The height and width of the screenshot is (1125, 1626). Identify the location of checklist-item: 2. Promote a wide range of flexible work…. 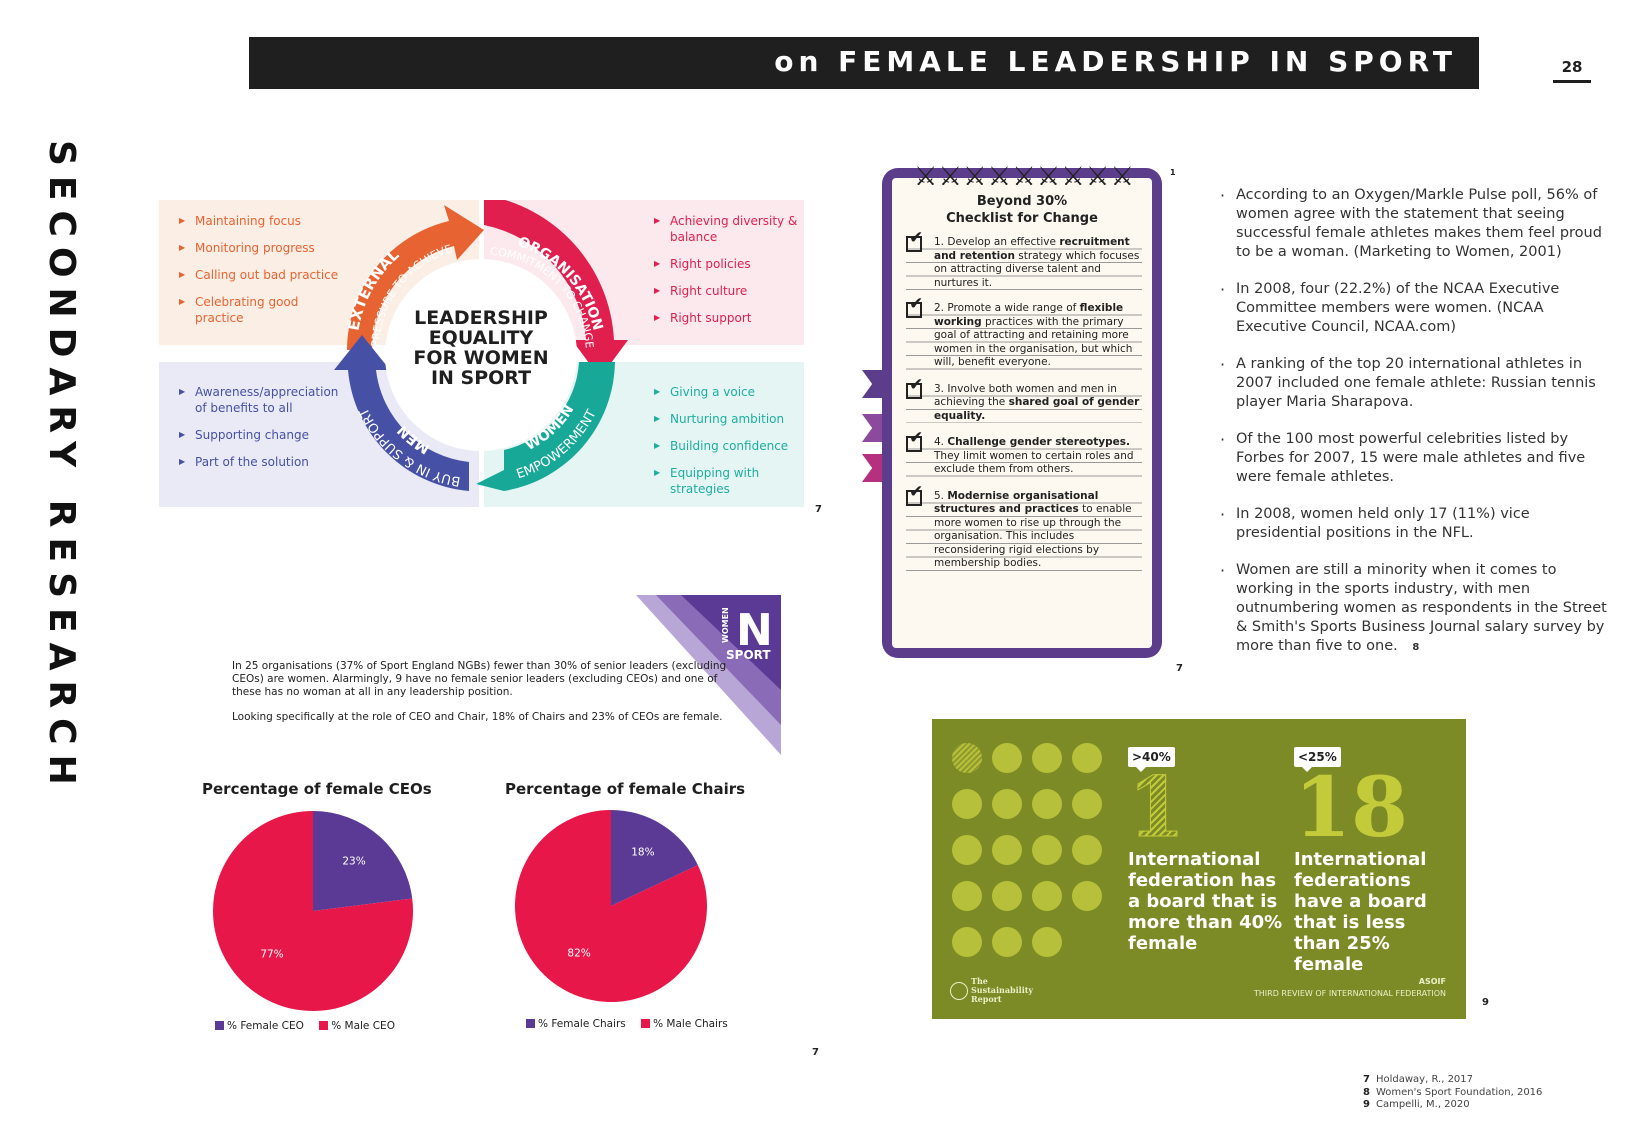
(1024, 334).